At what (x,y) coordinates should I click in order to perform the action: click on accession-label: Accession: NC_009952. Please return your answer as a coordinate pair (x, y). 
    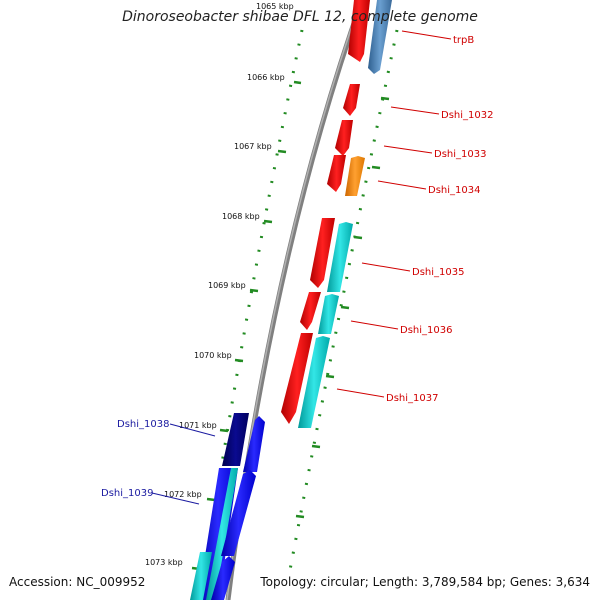
    Looking at the image, I should click on (77, 582).